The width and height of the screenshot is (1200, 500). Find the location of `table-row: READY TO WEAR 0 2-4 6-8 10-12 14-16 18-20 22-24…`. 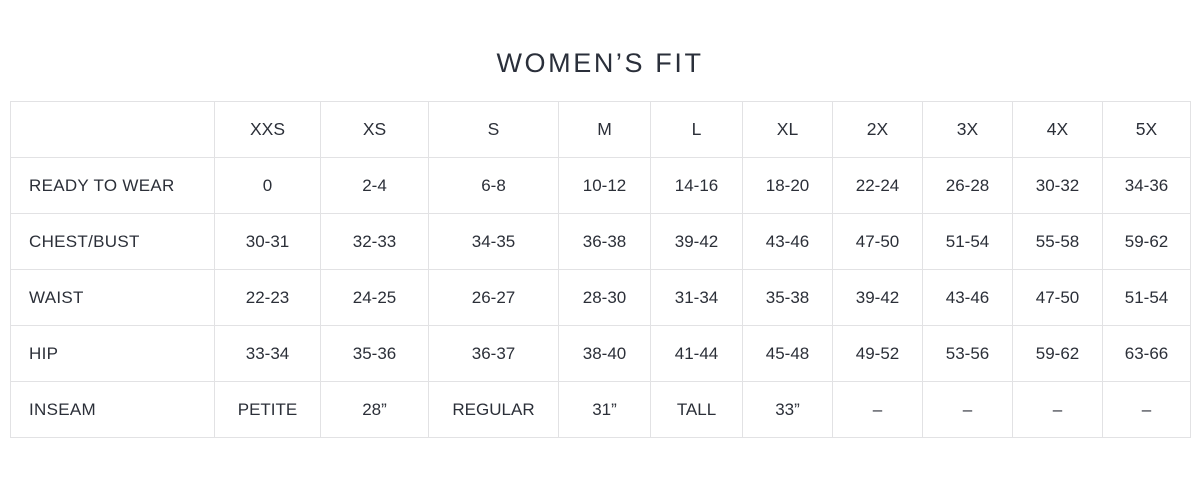

table-row: READY TO WEAR 0 2-4 6-8 10-12 14-16 18-20 22-24… is located at coordinates (600, 185).